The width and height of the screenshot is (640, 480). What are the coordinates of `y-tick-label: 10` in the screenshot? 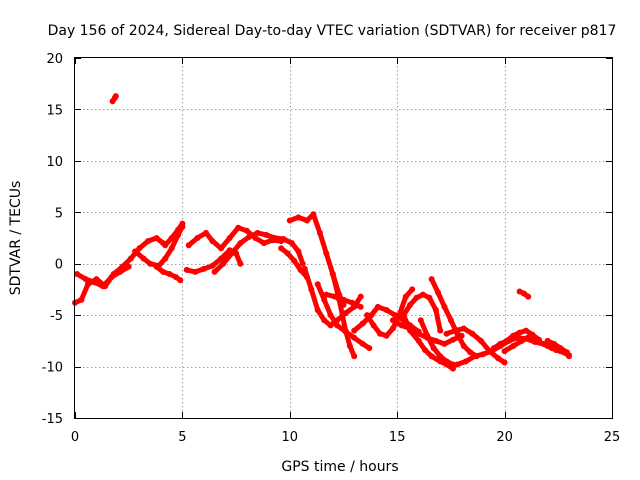 It's located at (54, 162).